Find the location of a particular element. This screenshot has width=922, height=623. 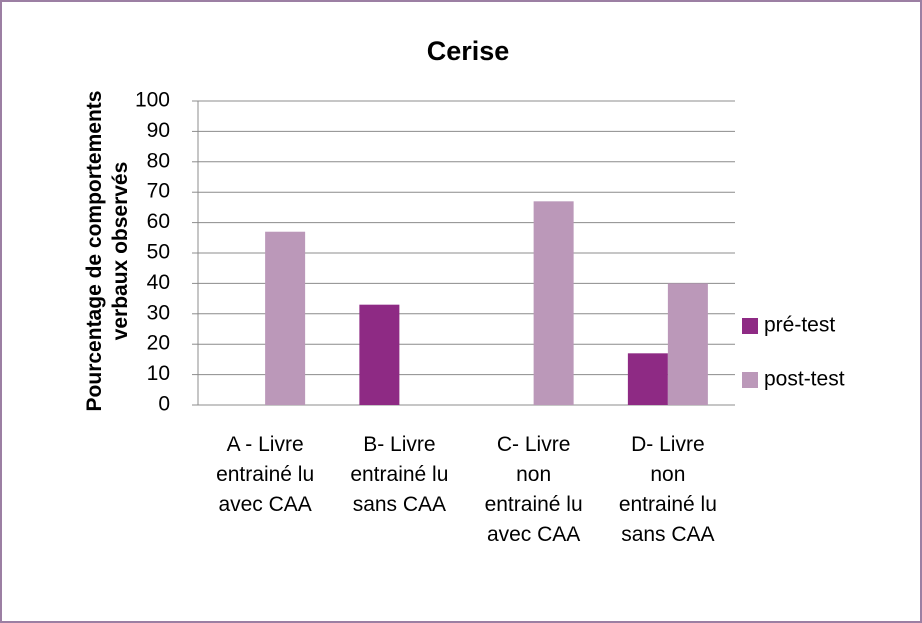

y-tick-label: 60 is located at coordinates (158, 221).